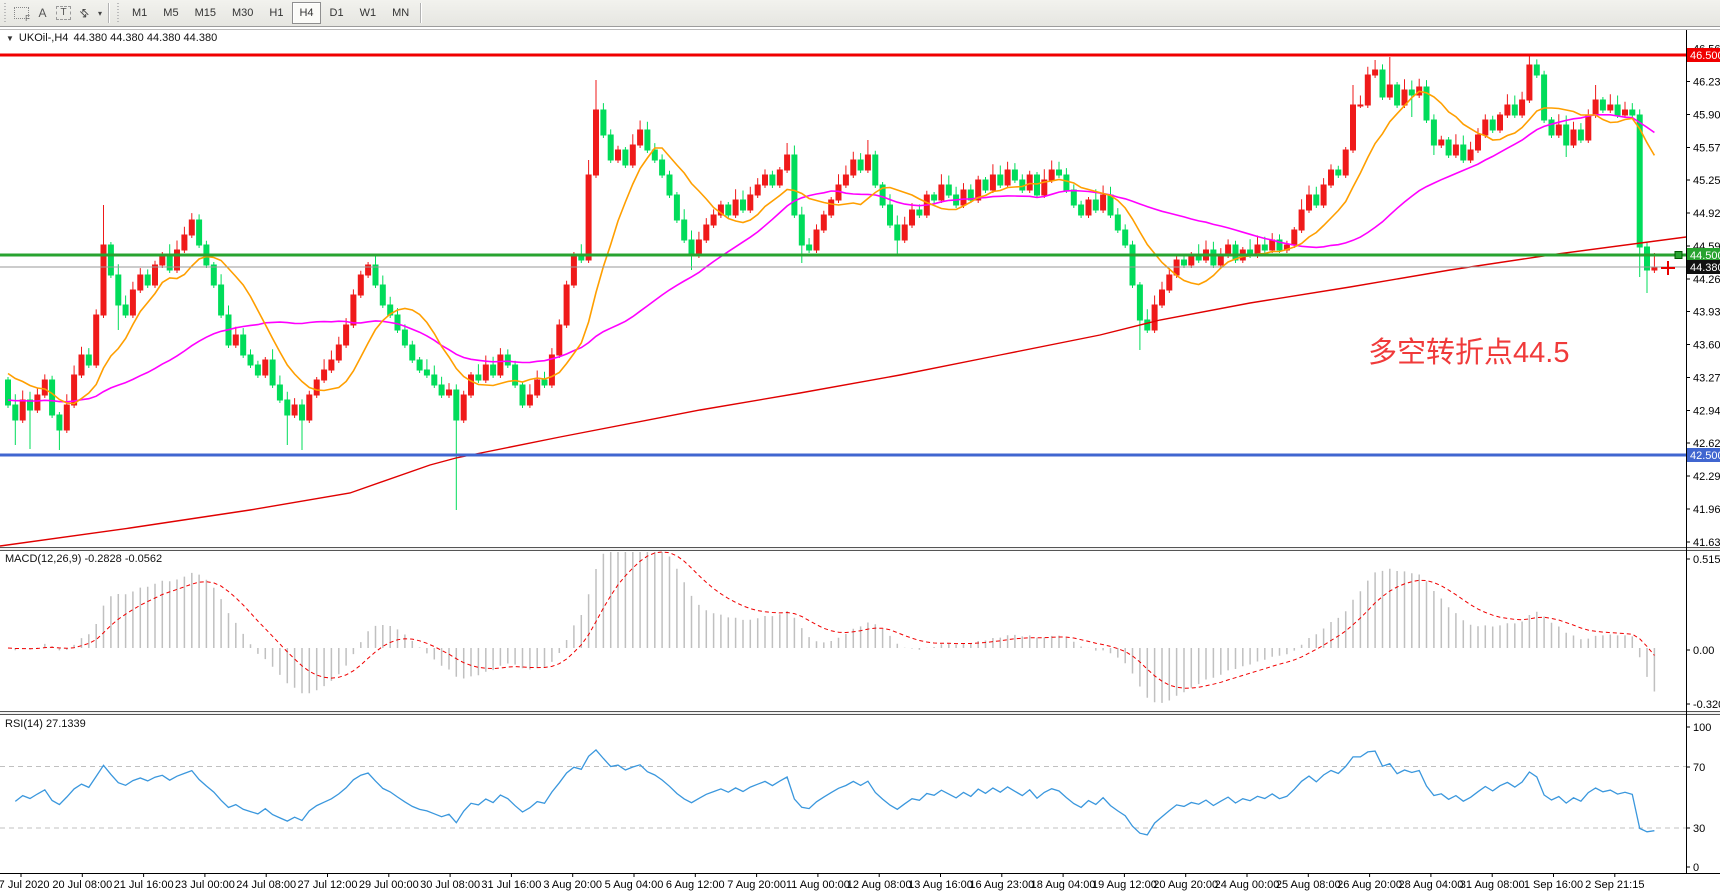 The image size is (1720, 894). I want to click on time-axis-label: 11 Aug 00:00, so click(818, 885).